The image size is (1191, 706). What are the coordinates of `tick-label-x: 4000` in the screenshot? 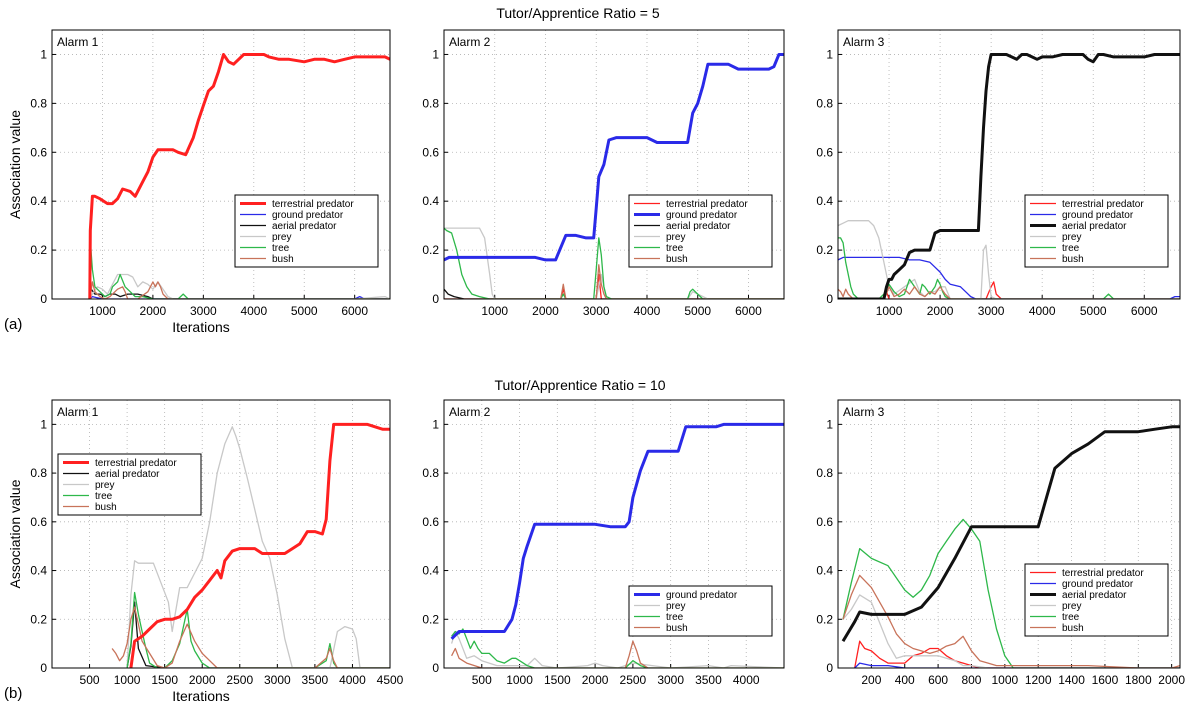 It's located at (352, 680).